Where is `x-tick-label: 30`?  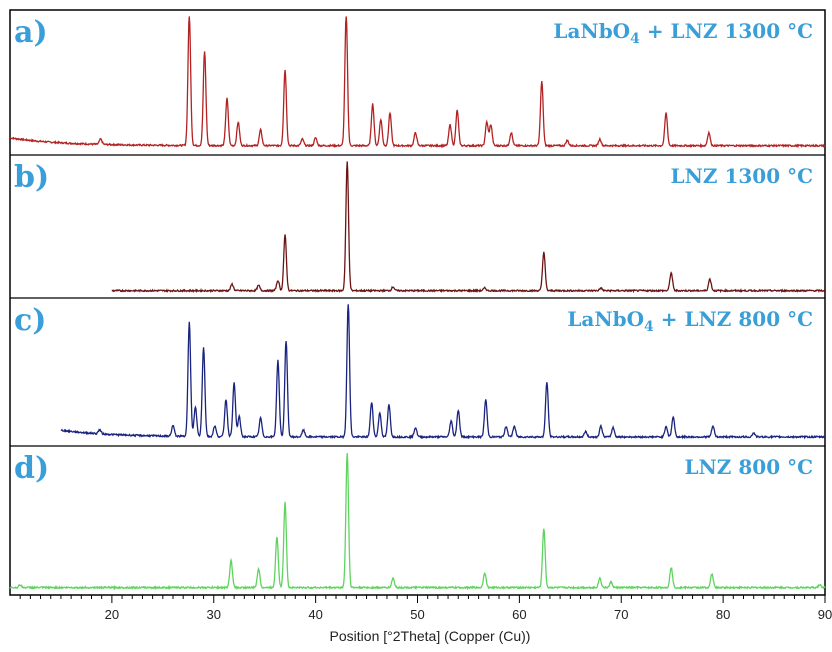 x-tick-label: 30 is located at coordinates (214, 614).